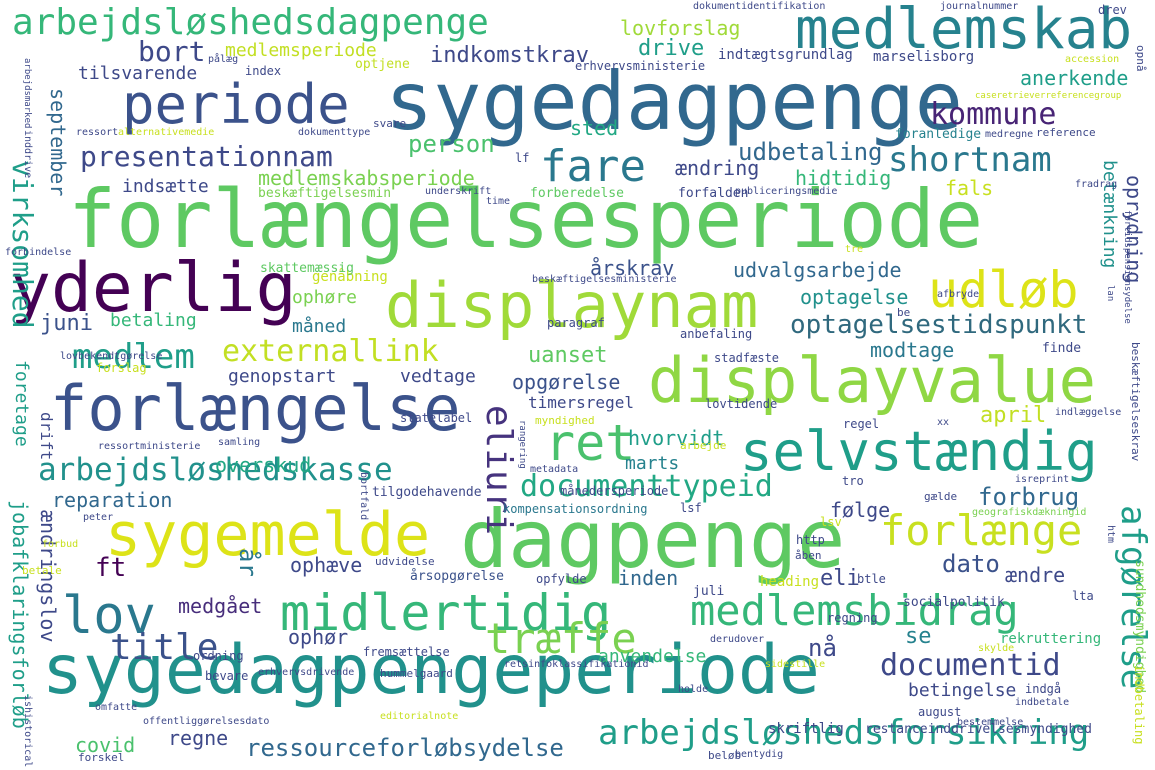  What do you see at coordinates (614, 491) in the screenshot?
I see `word: månedersperiode` at bounding box center [614, 491].